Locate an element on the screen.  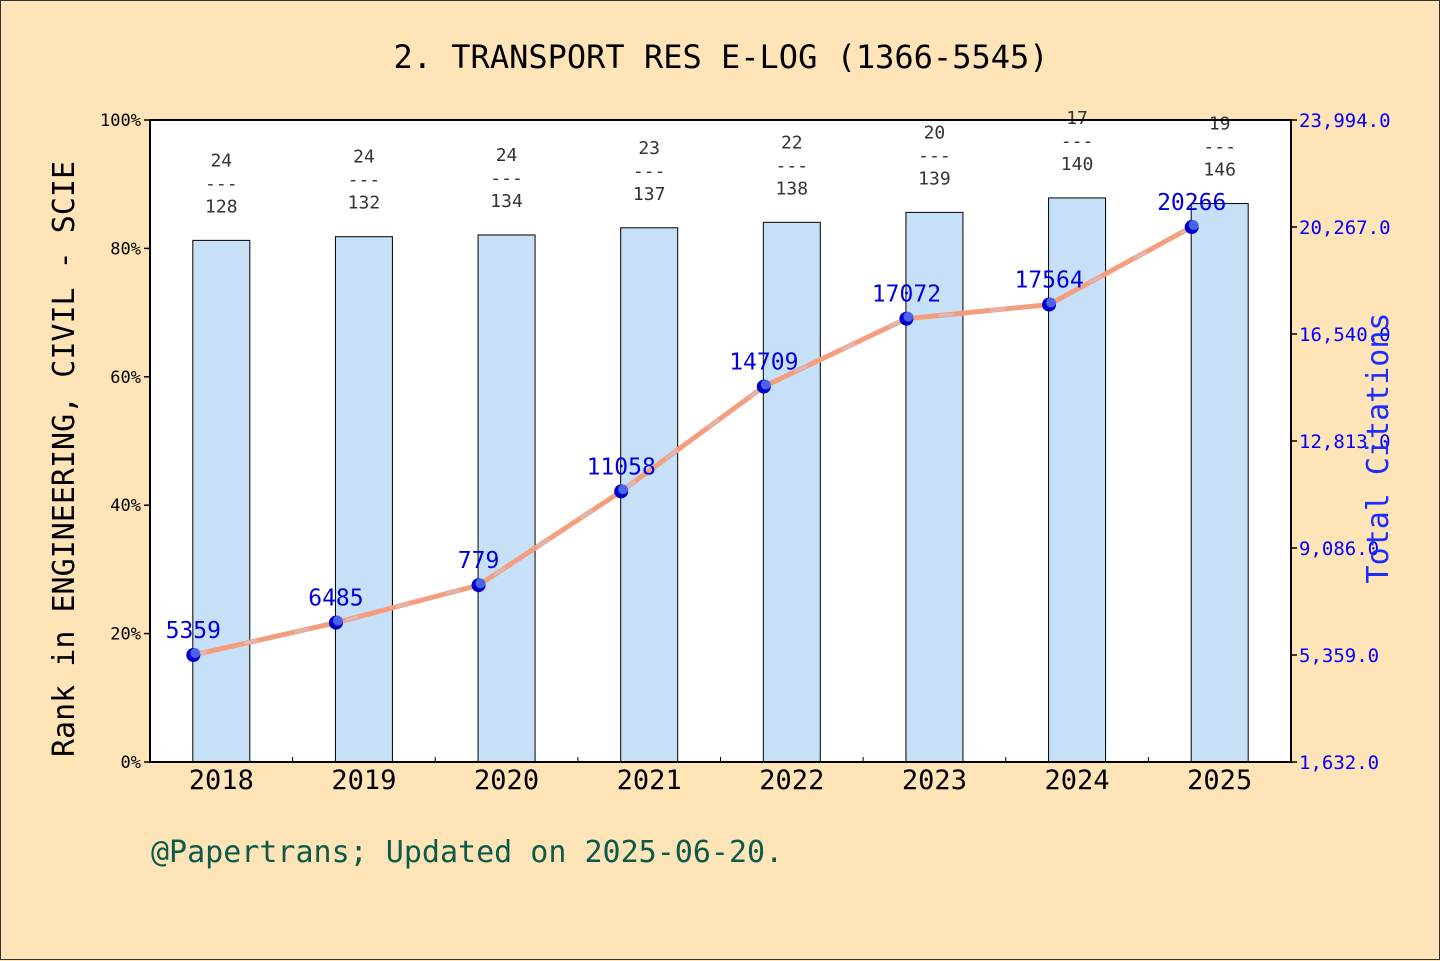
citation-label-2025: 20266 is located at coordinates (1191, 203).